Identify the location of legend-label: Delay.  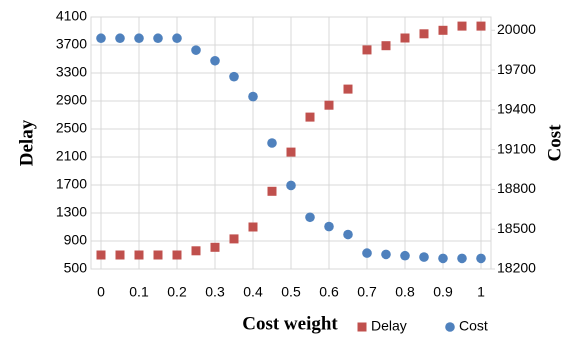
(389, 326).